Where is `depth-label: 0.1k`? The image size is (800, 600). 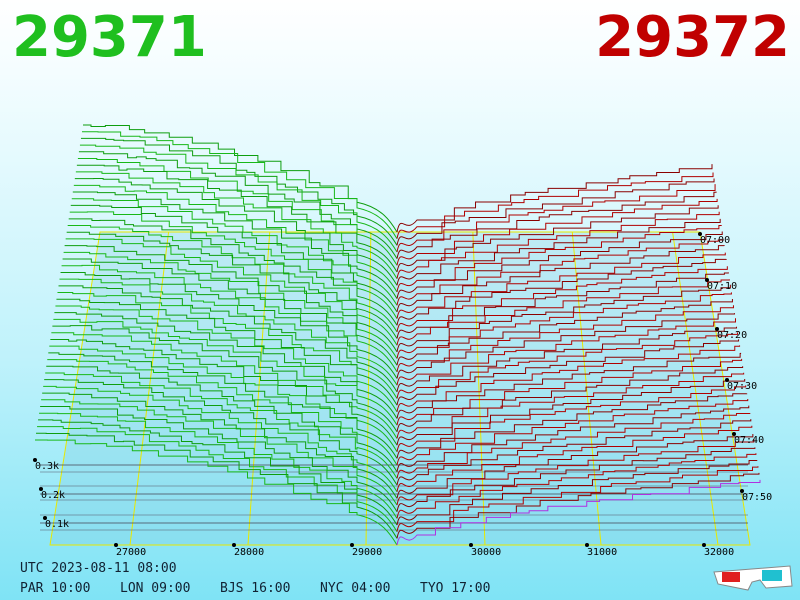
depth-label: 0.1k is located at coordinates (57, 524).